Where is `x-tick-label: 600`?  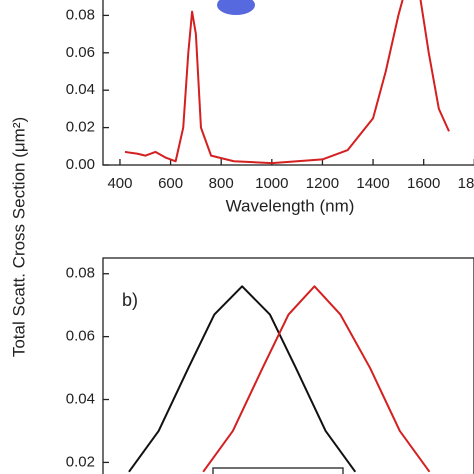 x-tick-label: 600 is located at coordinates (170, 183).